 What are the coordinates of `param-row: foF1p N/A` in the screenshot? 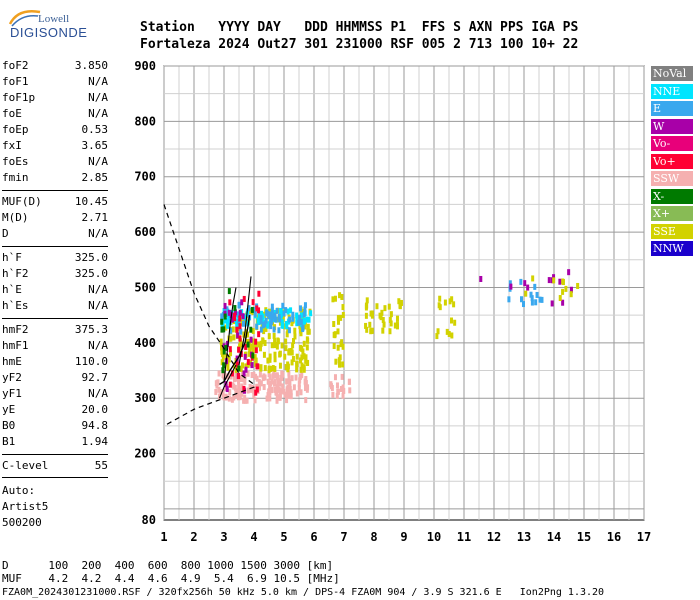 It's located at (55, 98).